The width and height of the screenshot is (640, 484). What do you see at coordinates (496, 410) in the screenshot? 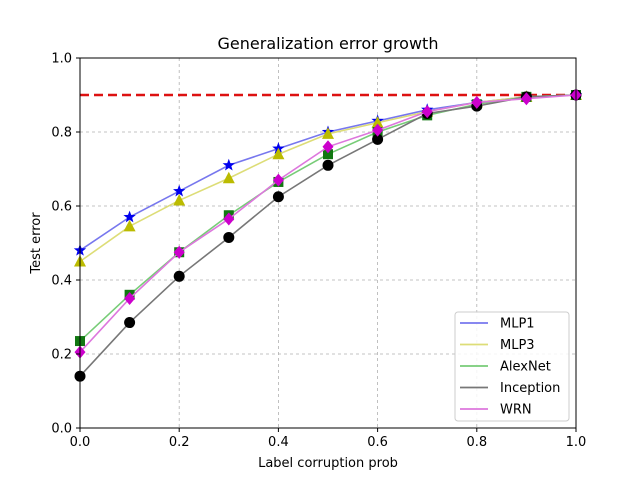
I see `legend-item: WRN` at bounding box center [496, 410].